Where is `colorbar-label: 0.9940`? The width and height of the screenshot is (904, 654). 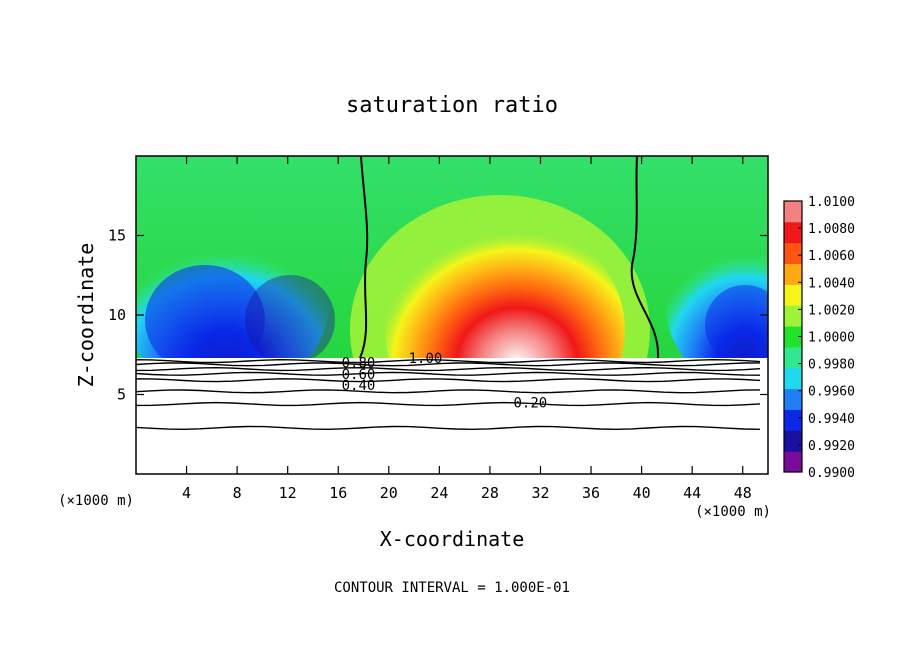
colorbar-label: 0.9940 is located at coordinates (831, 419).